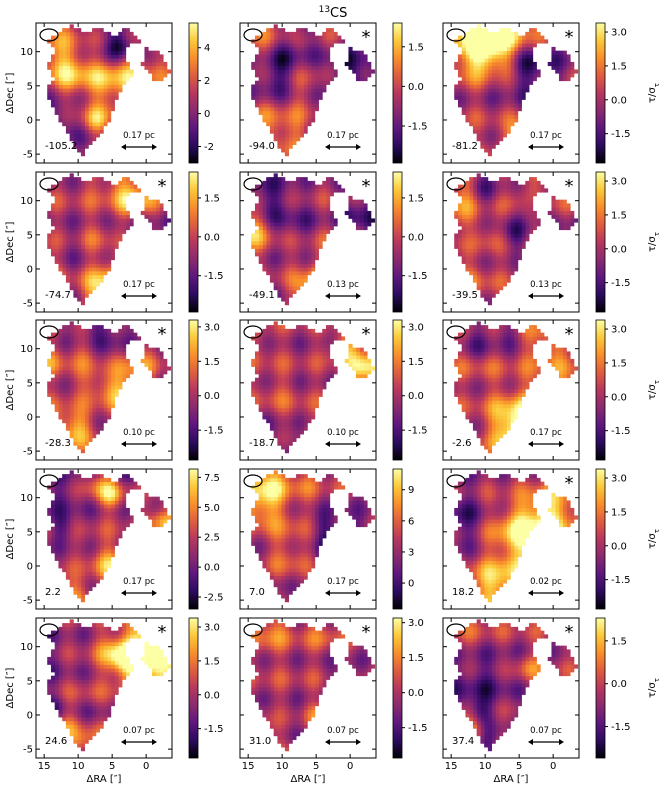 The image size is (667, 810). What do you see at coordinates (253, 35) in the screenshot?
I see `beam-ellipse` at bounding box center [253, 35].